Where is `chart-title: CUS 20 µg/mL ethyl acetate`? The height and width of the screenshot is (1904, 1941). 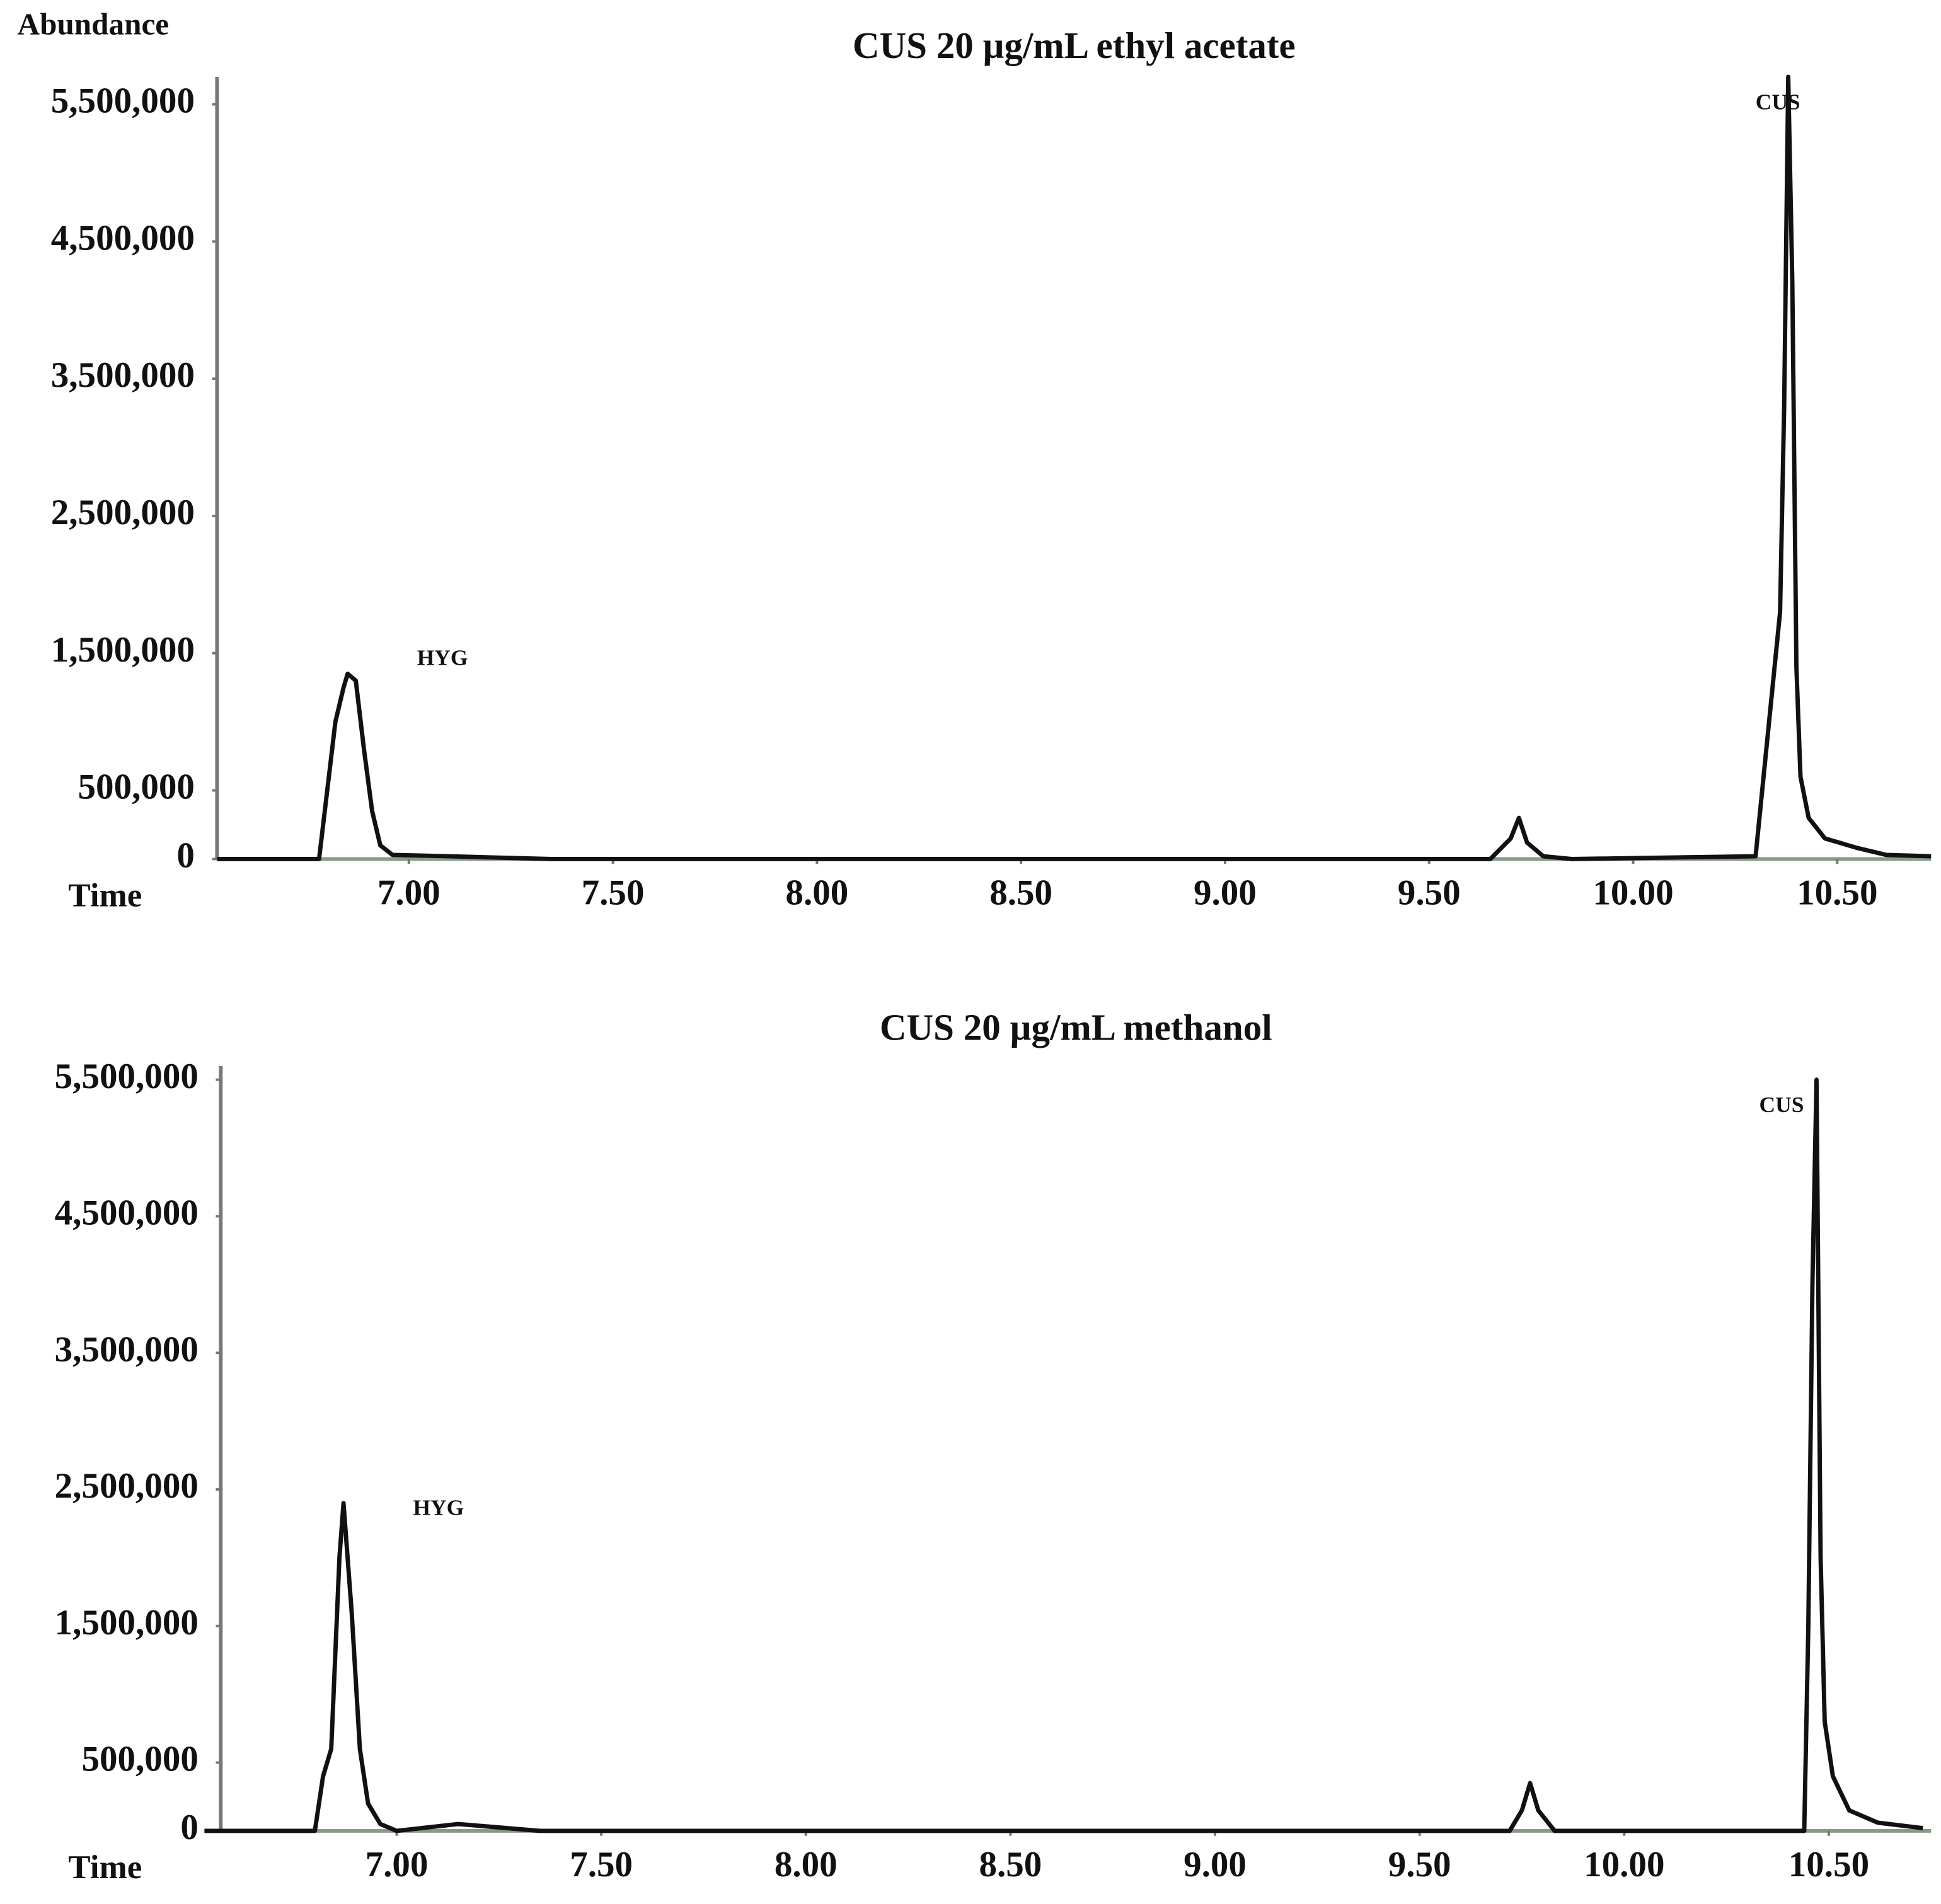
chart-title: CUS 20 µg/mL ethyl acetate is located at coordinates (1075, 45).